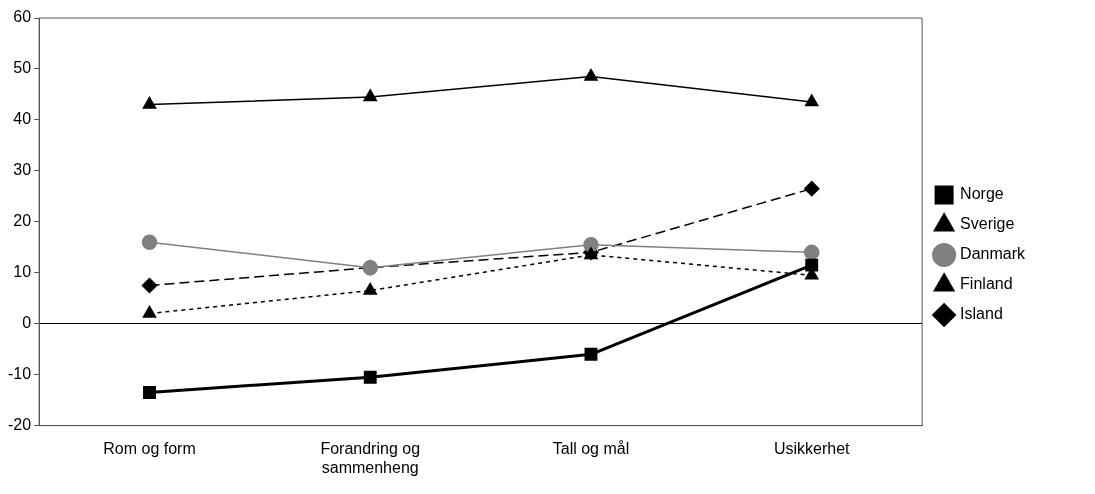 Image resolution: width=1095 pixels, height=494 pixels. What do you see at coordinates (591, 448) in the screenshot?
I see `x-tick-label: Tall og mål` at bounding box center [591, 448].